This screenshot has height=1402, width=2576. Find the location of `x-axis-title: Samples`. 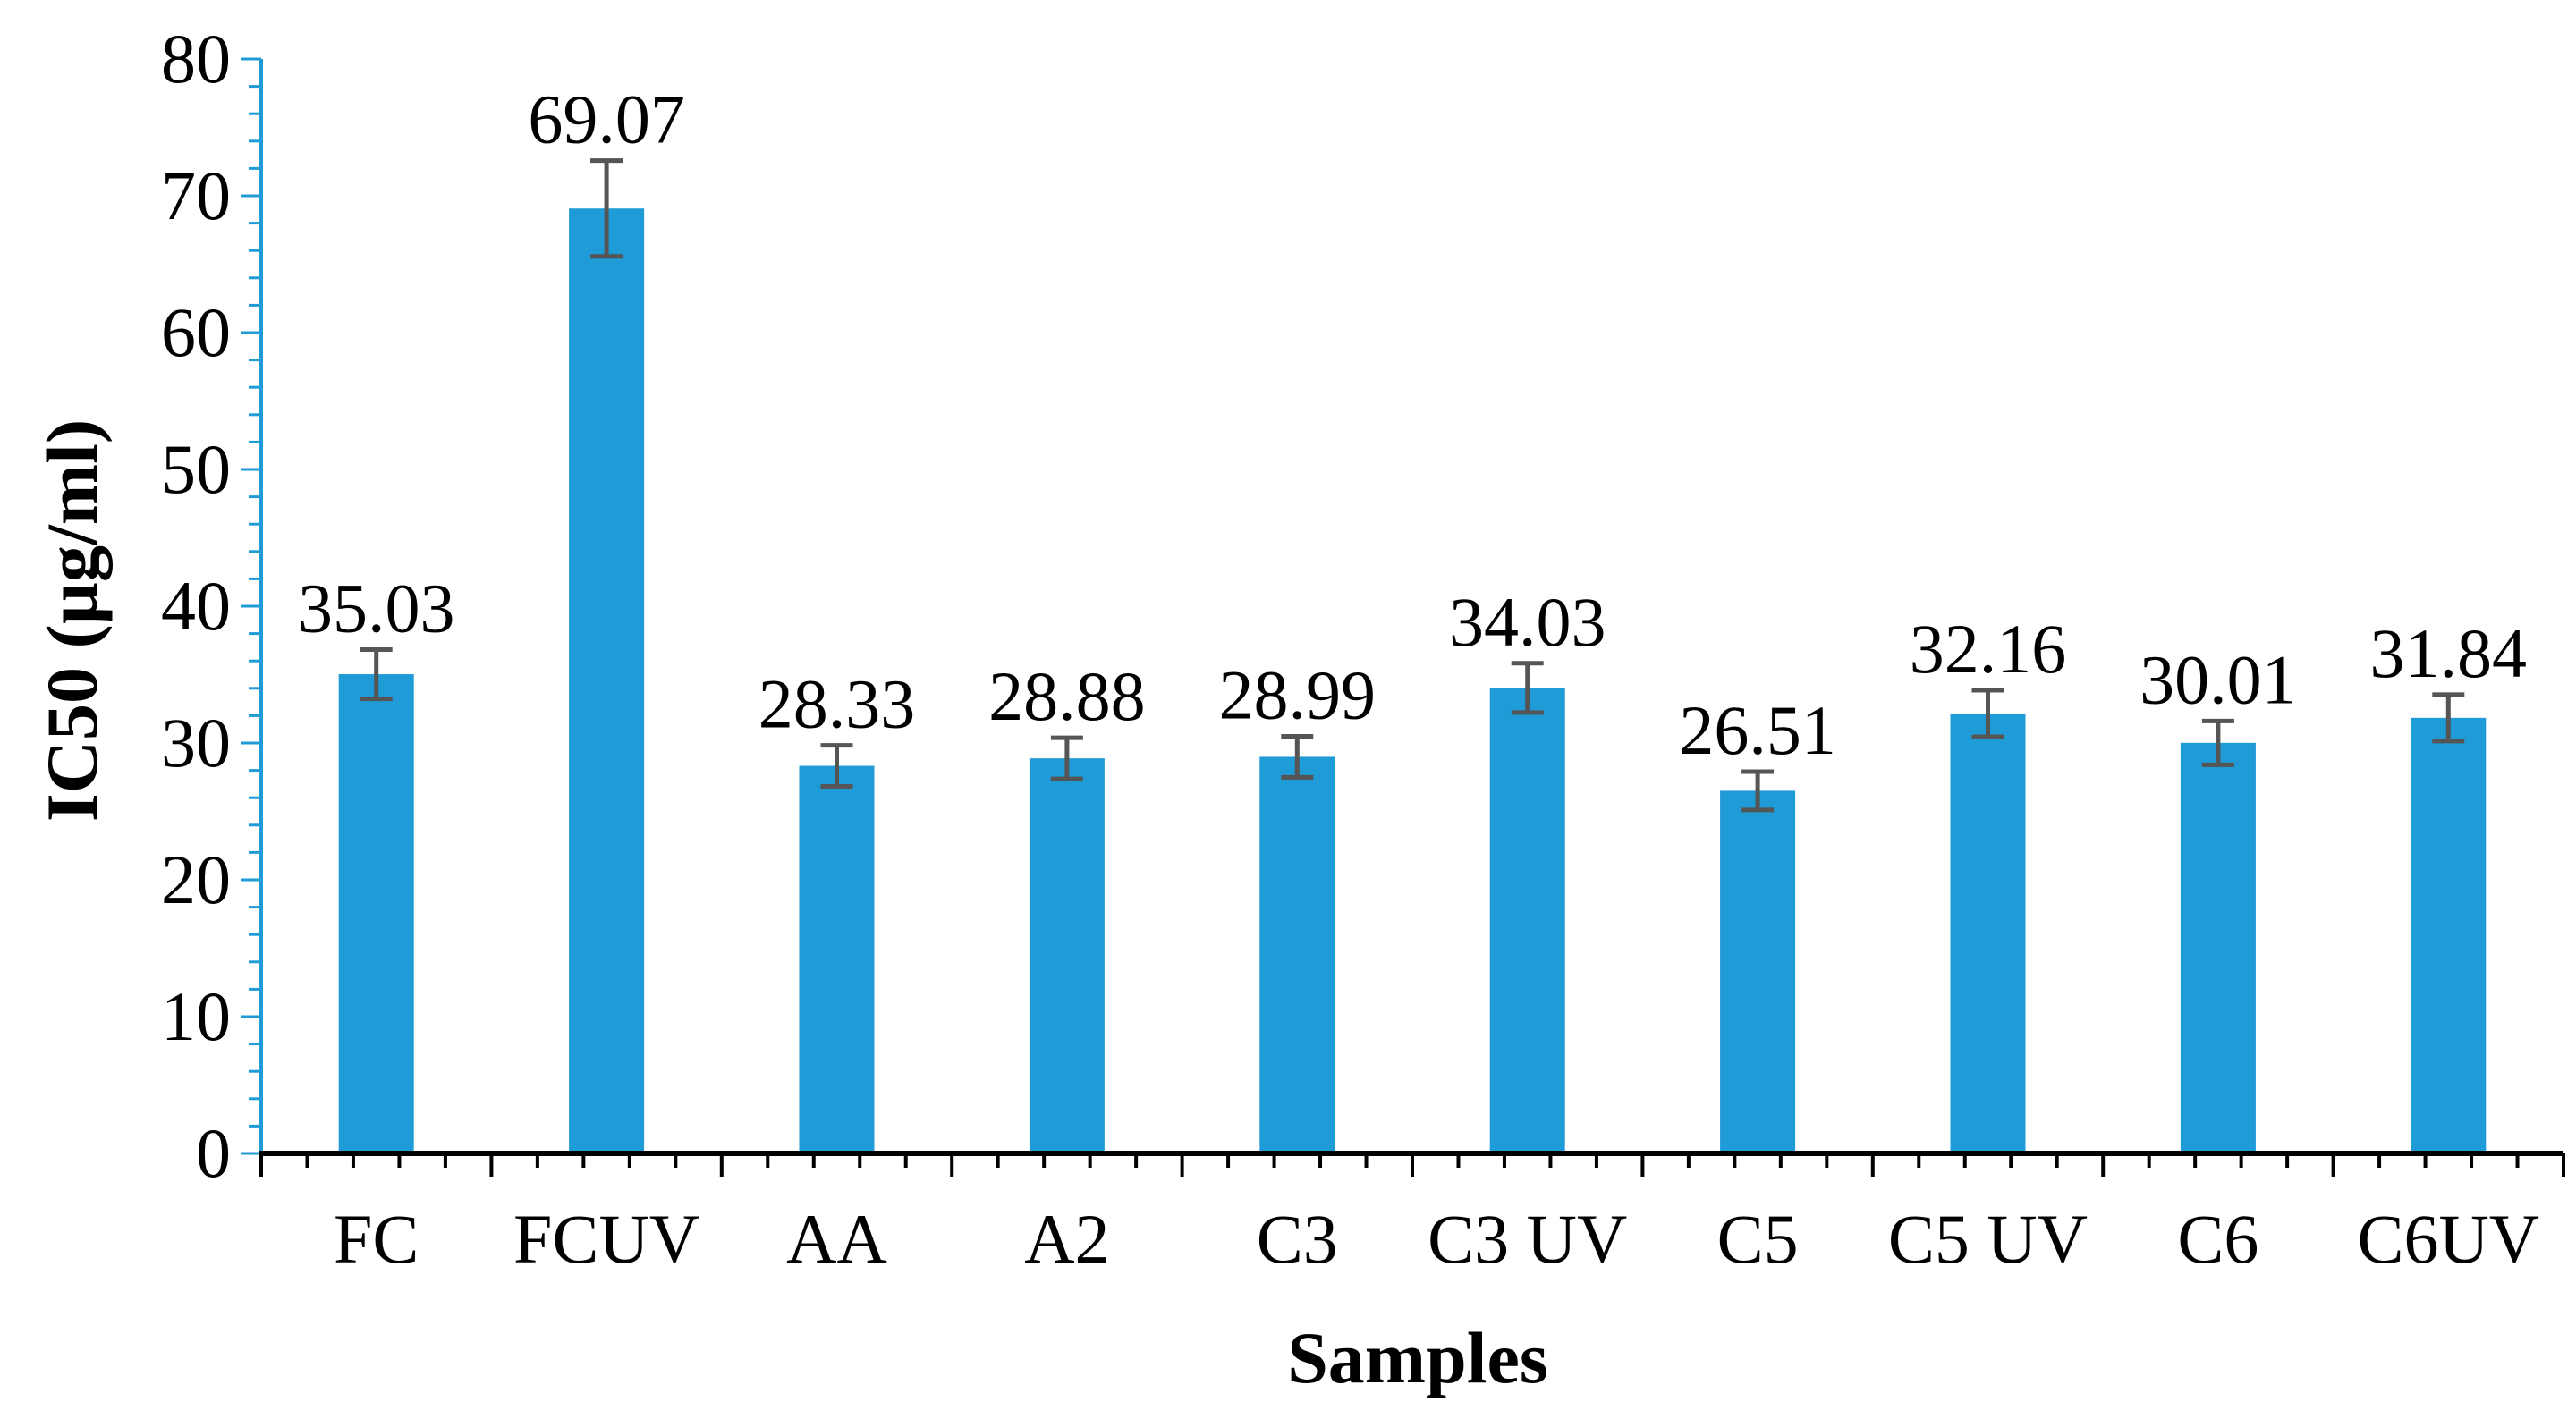

x-axis-title: Samples is located at coordinates (1417, 1358).